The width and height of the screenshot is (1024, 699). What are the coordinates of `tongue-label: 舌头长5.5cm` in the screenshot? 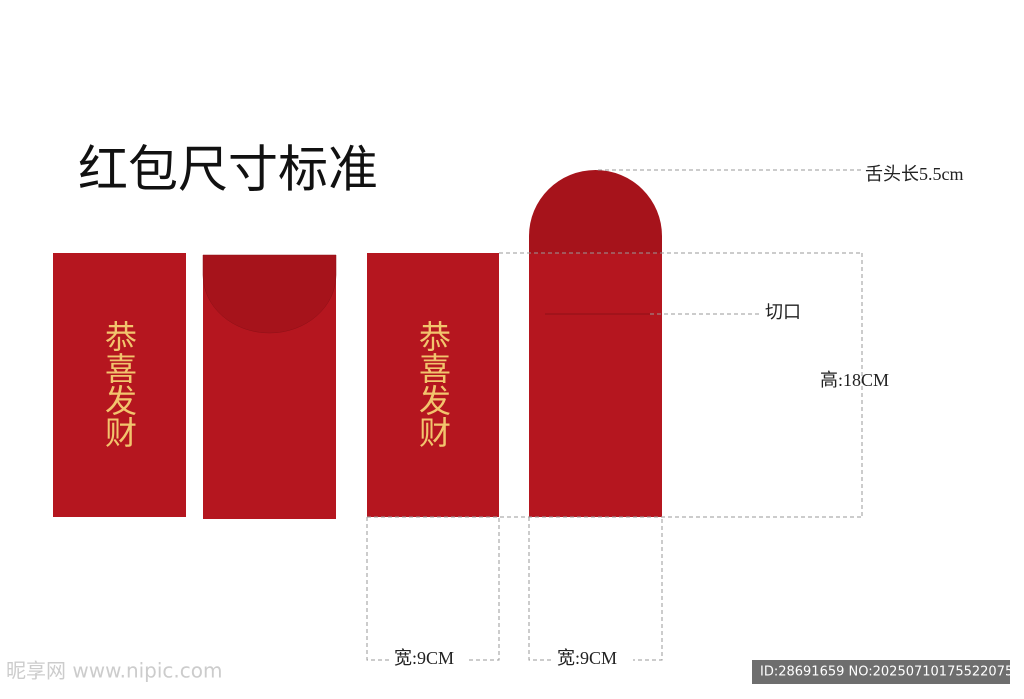 It's located at (914, 174).